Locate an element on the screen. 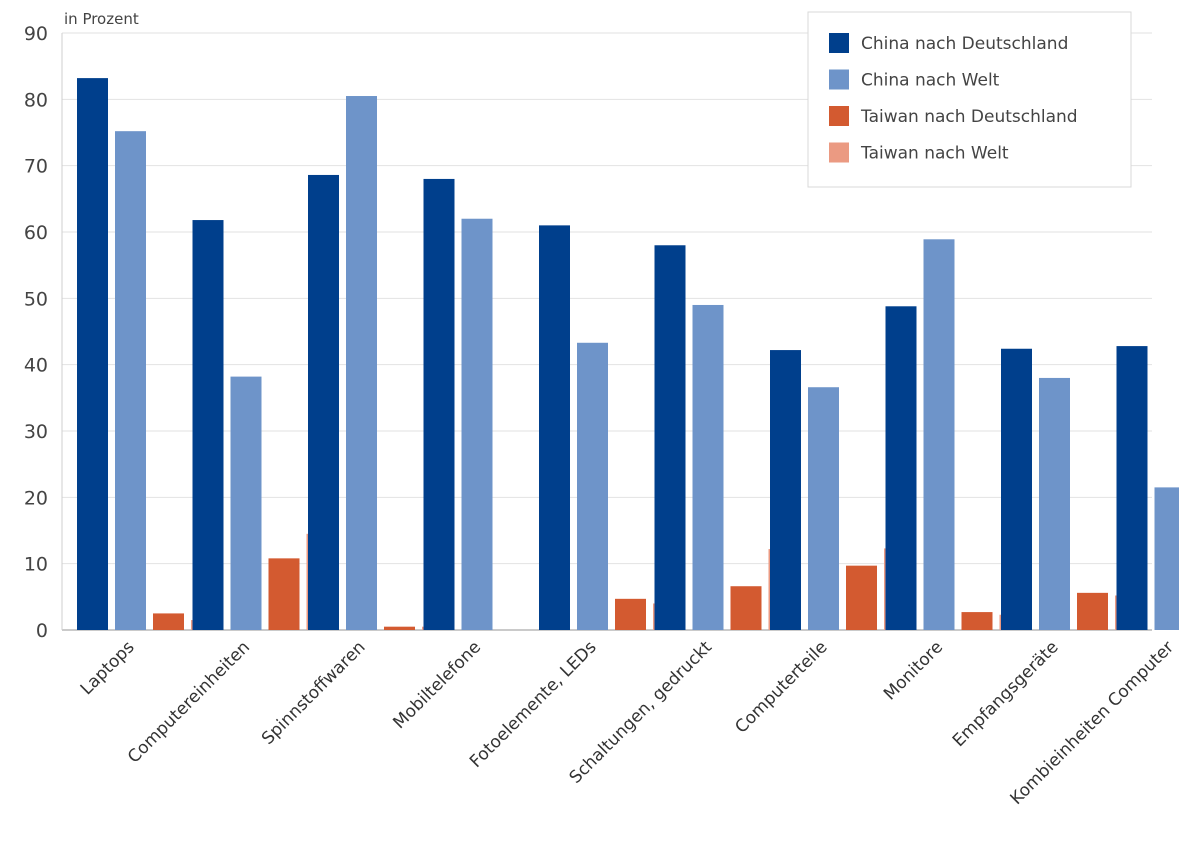 The height and width of the screenshot is (865, 1179). x-tick-label: Mobiltelefone is located at coordinates (437, 685).